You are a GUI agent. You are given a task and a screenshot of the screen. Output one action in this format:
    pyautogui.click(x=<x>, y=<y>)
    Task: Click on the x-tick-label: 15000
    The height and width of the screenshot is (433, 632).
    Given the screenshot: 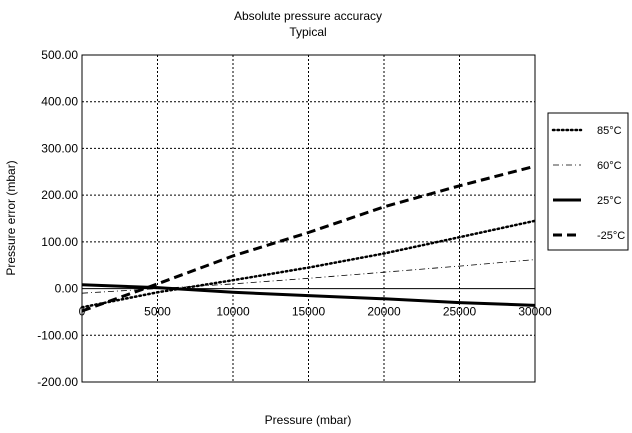 What is the action you would take?
    pyautogui.click(x=309, y=312)
    